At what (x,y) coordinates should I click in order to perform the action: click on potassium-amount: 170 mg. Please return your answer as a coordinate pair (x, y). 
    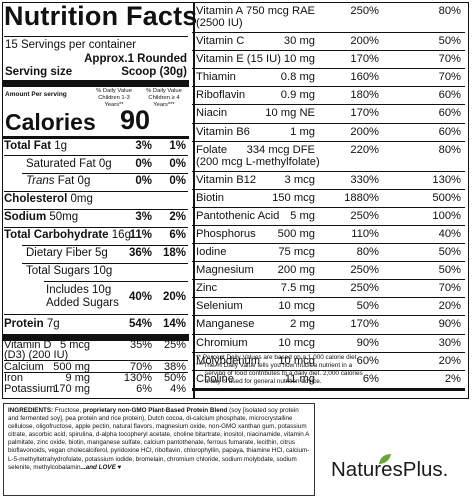
    Looking at the image, I should click on (71, 389).